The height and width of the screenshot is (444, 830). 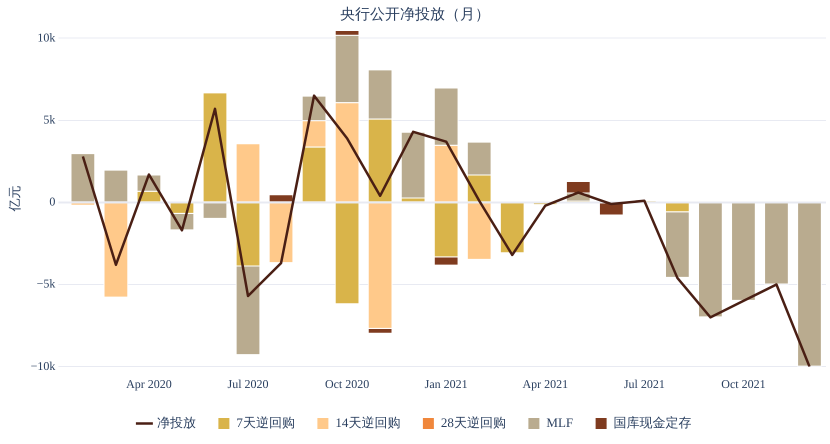 I want to click on x-tick-label: Oct 2020, so click(x=347, y=383).